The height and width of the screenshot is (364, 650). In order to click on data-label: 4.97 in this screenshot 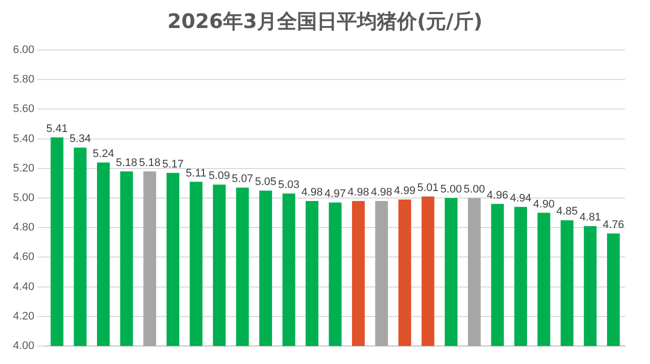, I will do `click(335, 194)`.